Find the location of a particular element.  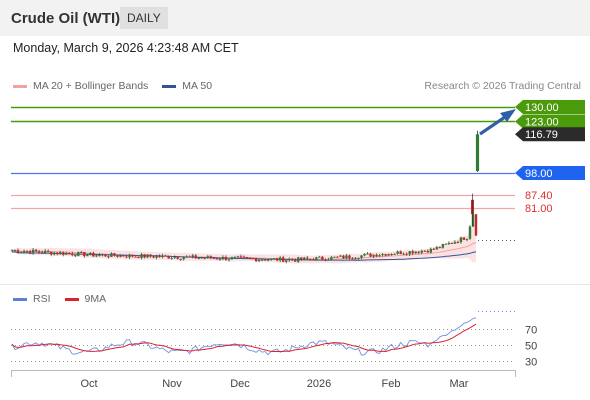

legend-item-ma50: MA 50 is located at coordinates (187, 86).